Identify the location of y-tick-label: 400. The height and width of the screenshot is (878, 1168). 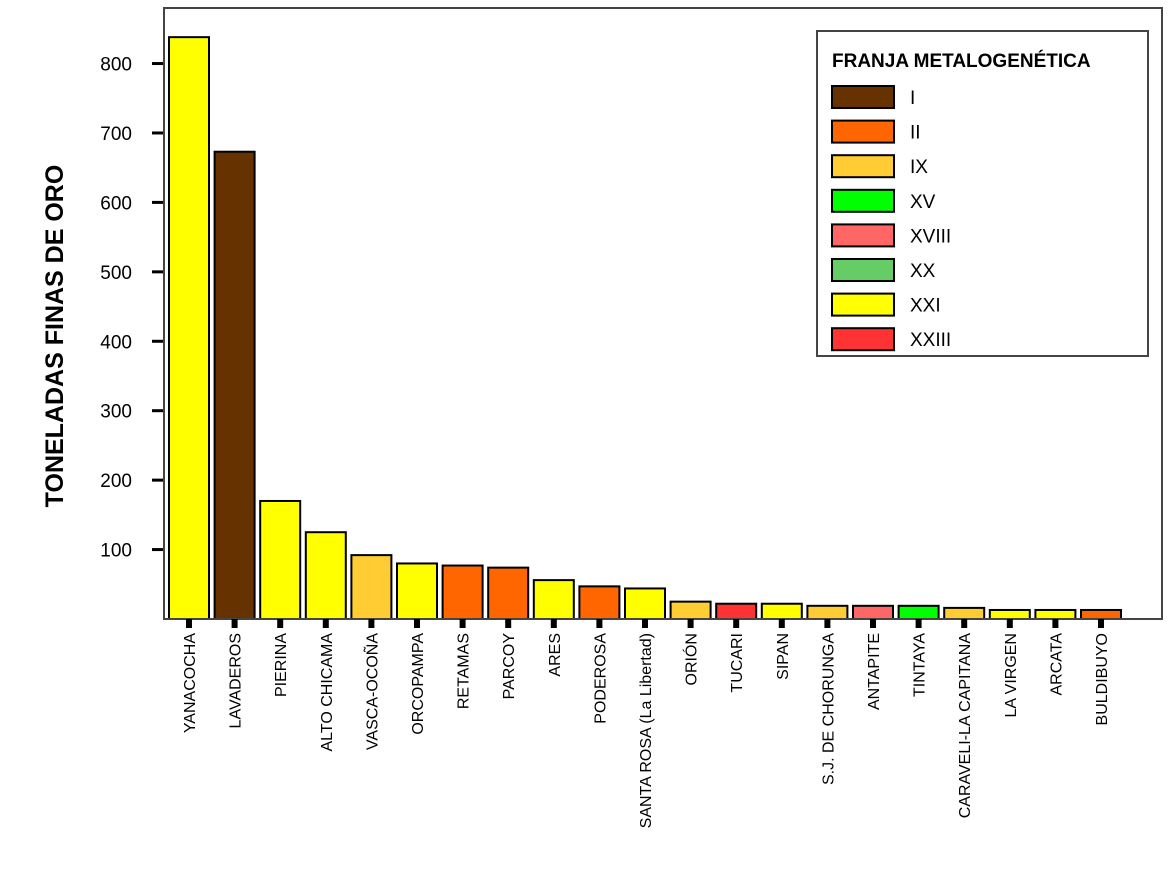
(116, 342).